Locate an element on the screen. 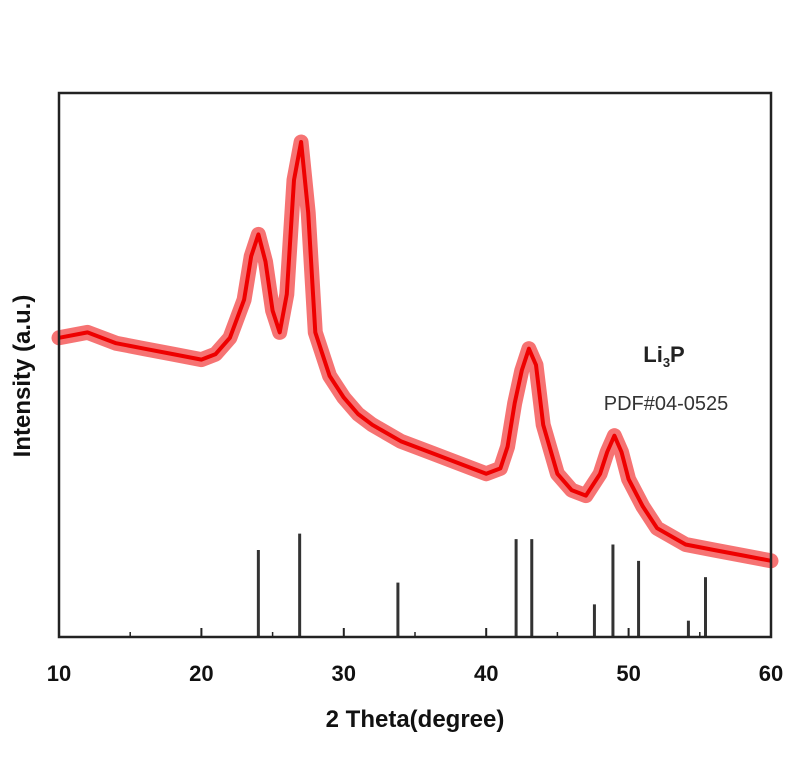 This screenshot has height=762, width=800. x-axis-ticks: 10 20 30 40 50 60 is located at coordinates (415, 657).